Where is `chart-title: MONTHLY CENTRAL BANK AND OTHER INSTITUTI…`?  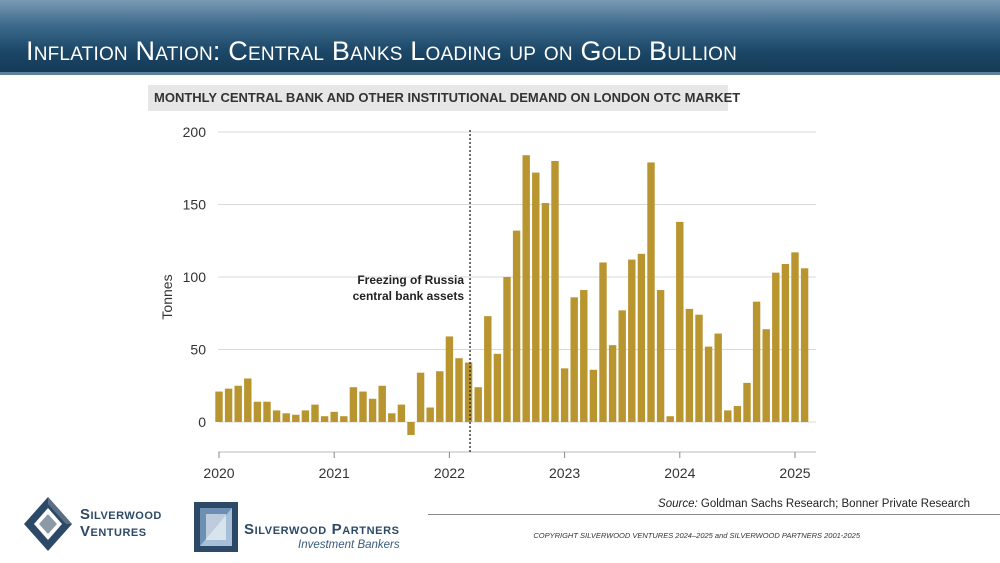
chart-title: MONTHLY CENTRAL BANK AND OTHER INSTITUTI… is located at coordinates (444, 98).